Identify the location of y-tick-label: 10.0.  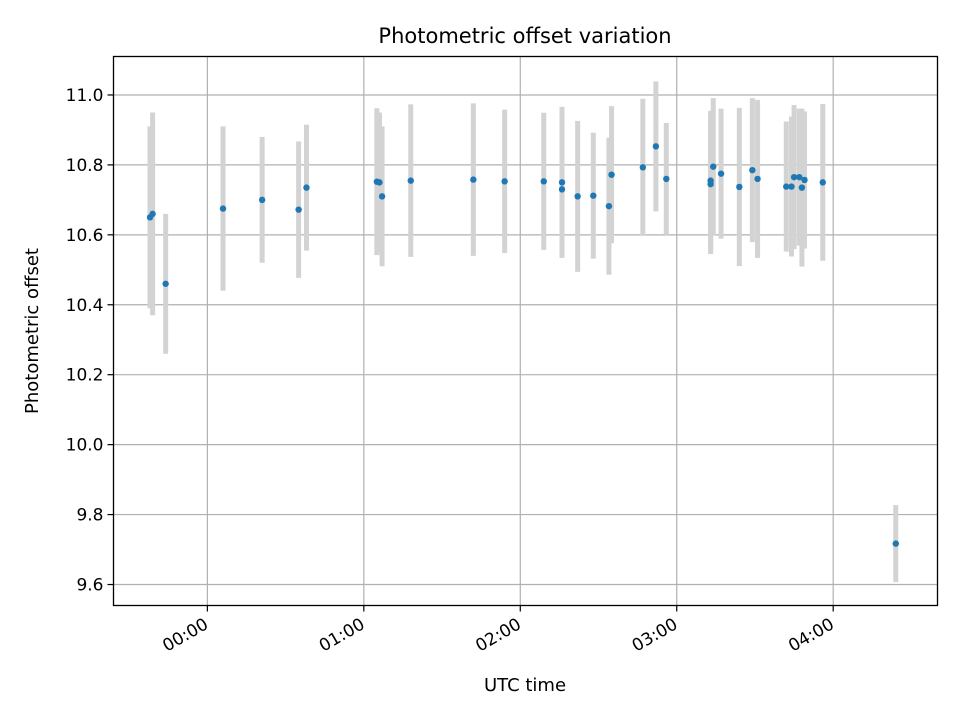
(85, 446).